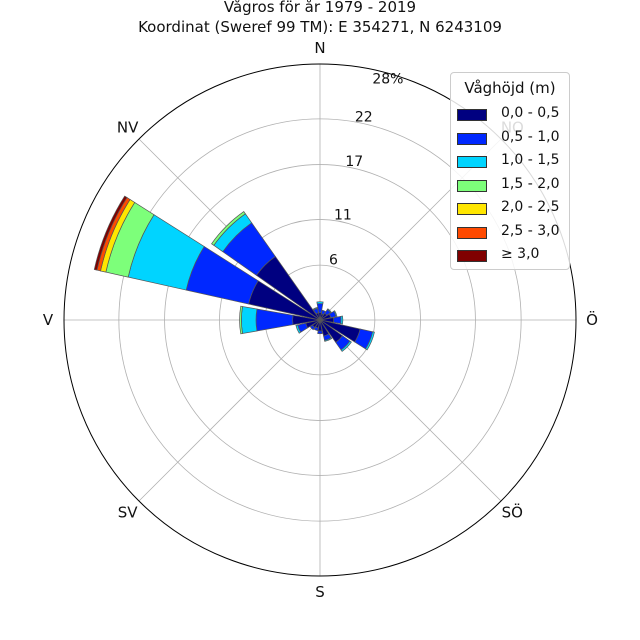 The height and width of the screenshot is (640, 640). Describe the element at coordinates (128, 128) in the screenshot. I see `direction-label: NV` at that location.